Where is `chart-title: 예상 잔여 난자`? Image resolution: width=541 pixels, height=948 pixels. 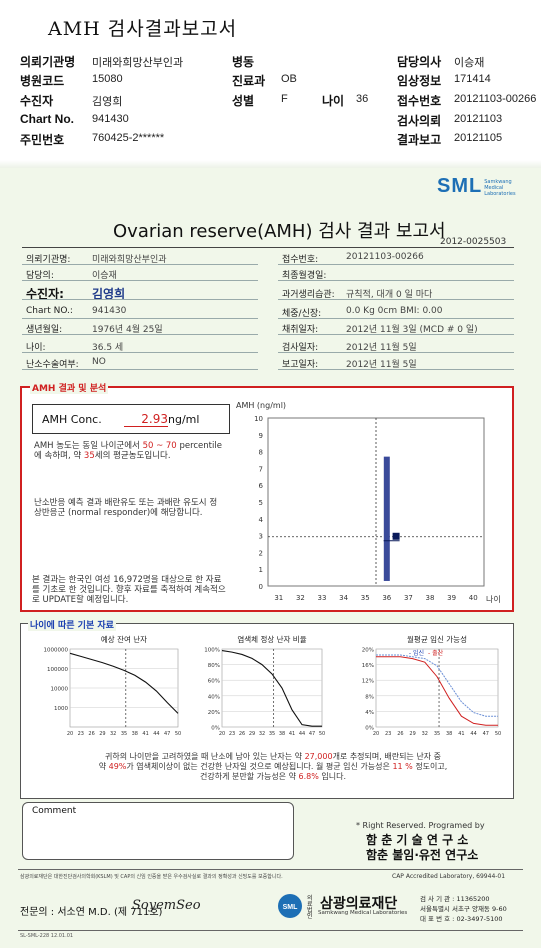
chart-title: 예상 잔여 난자 is located at coordinates (124, 639).